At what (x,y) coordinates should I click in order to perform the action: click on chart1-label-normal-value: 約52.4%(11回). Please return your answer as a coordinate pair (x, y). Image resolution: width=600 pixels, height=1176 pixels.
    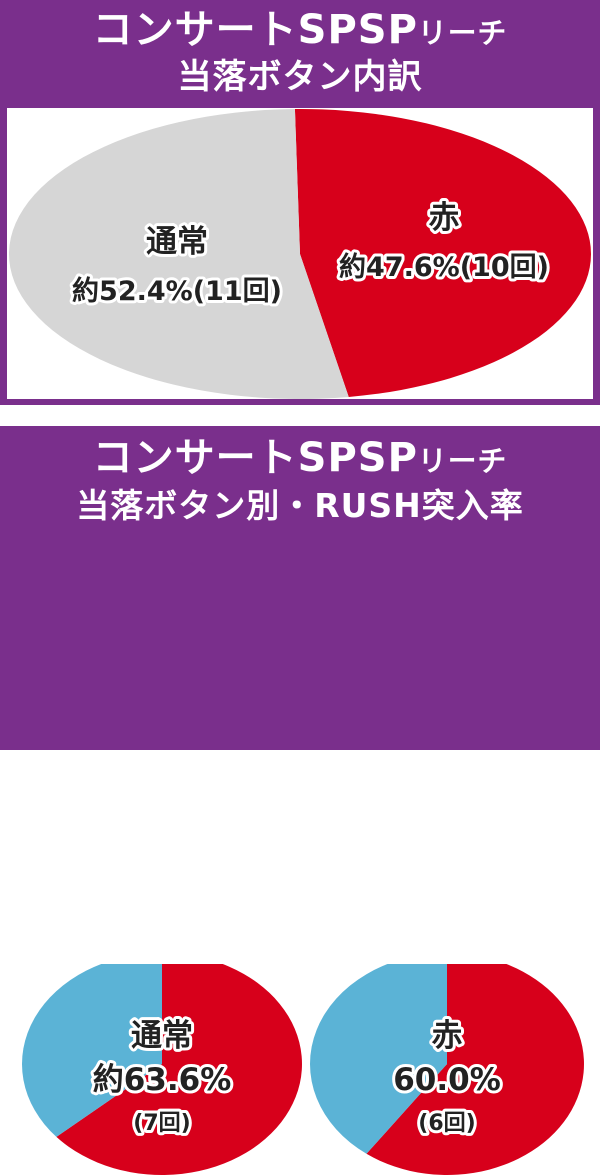
    Looking at the image, I should click on (177, 291).